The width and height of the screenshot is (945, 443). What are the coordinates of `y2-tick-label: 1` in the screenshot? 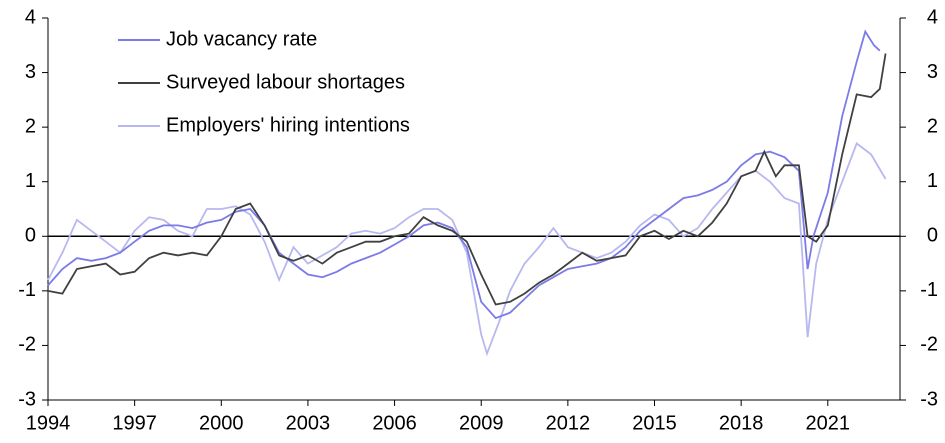 It's located at (932, 181).